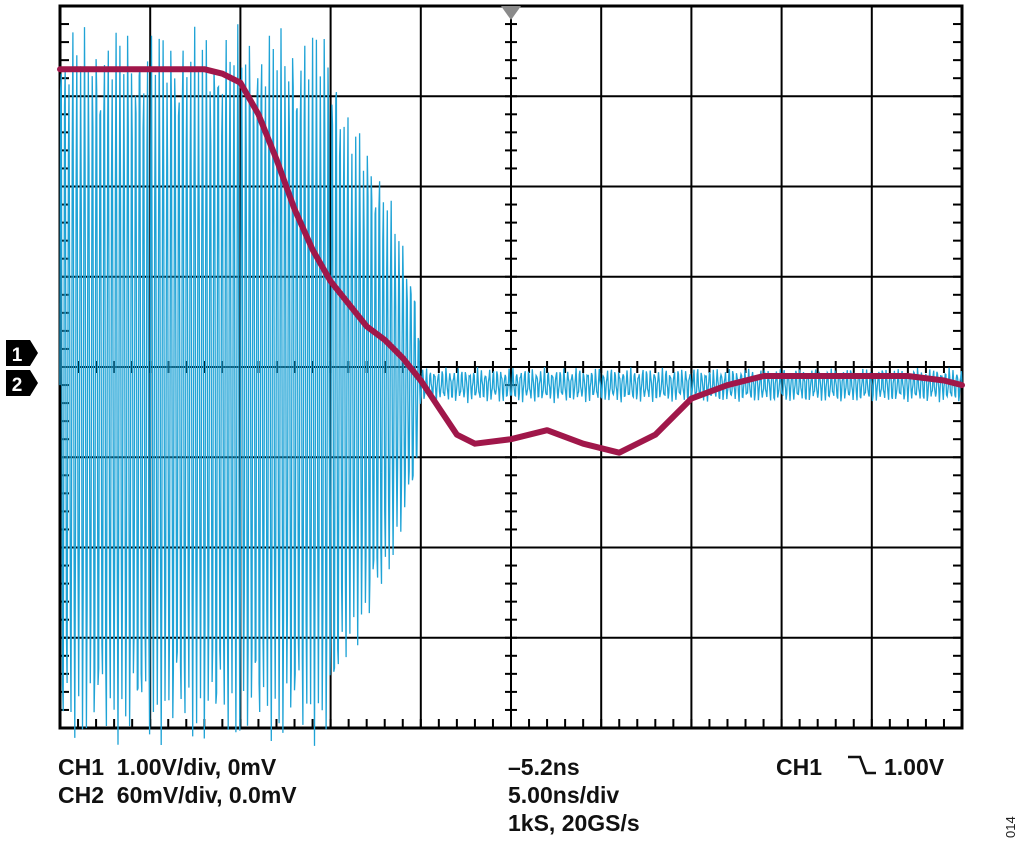 Image resolution: width=1024 pixels, height=847 pixels. Describe the element at coordinates (1010, 827) in the screenshot. I see `figure-number: 014` at that location.